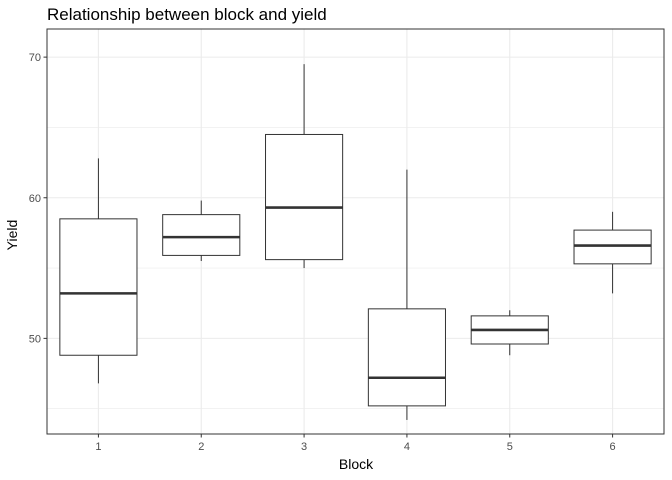  Describe the element at coordinates (201, 447) in the screenshot. I see `x-tick-label: 2` at that location.